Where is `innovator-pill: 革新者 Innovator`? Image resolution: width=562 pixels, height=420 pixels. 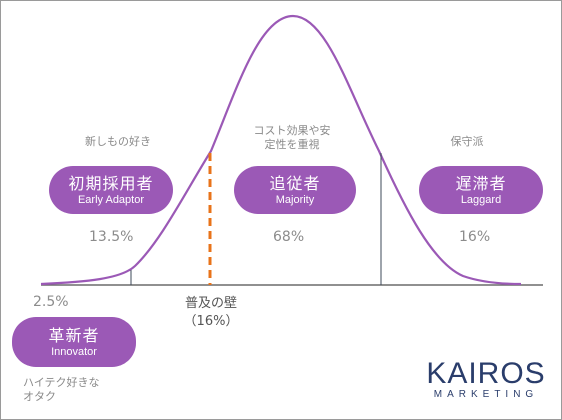
innovator-pill: 革新者 Innovator is located at coordinates (74, 342).